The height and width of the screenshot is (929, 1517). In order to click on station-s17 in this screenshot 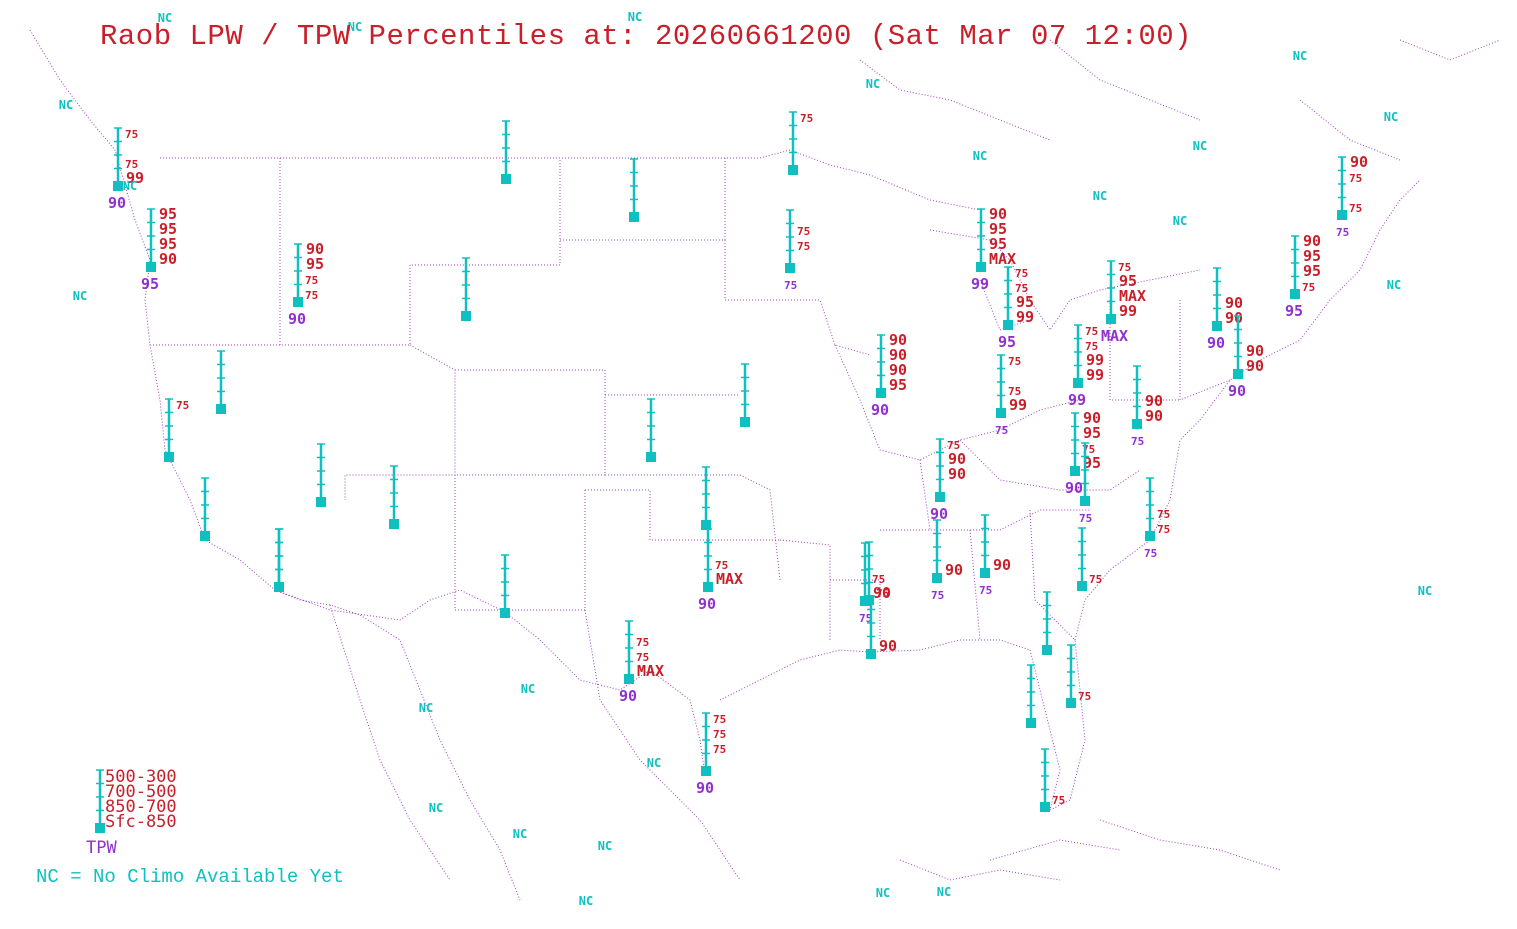, I will do `click(745, 395)`.